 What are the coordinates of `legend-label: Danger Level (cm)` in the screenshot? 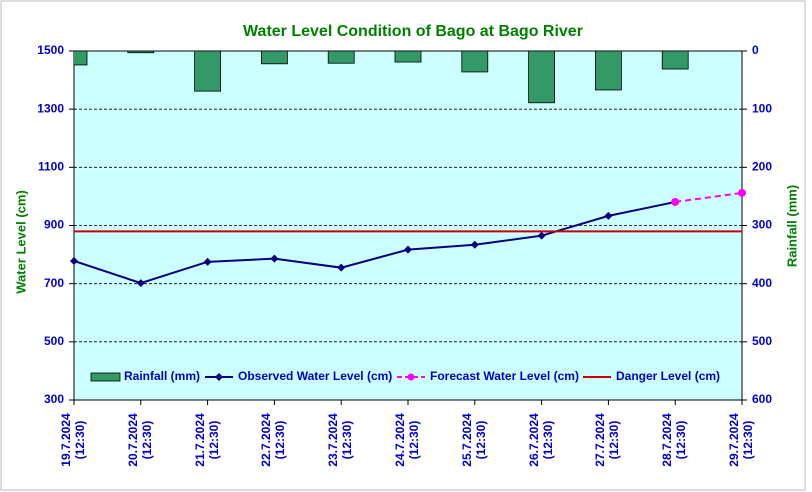 It's located at (668, 376).